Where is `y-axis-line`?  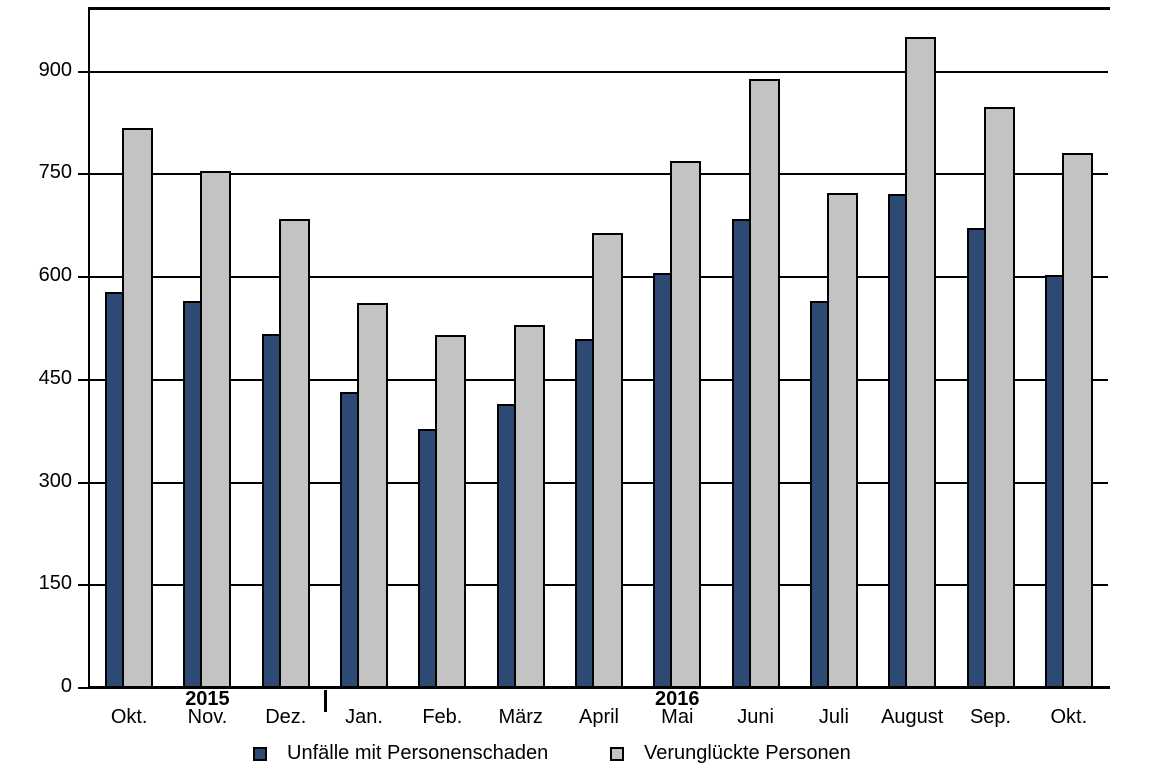
y-axis-line is located at coordinates (89, 348).